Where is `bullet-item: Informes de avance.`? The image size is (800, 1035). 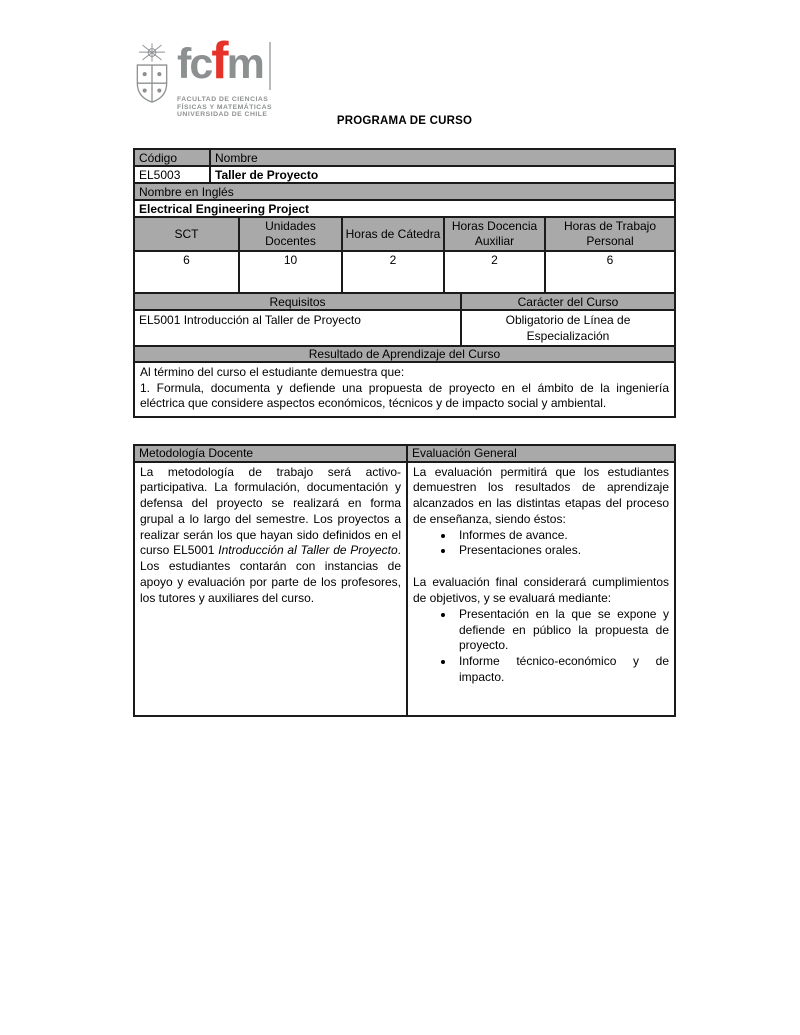 bullet-item: Informes de avance. is located at coordinates (562, 536).